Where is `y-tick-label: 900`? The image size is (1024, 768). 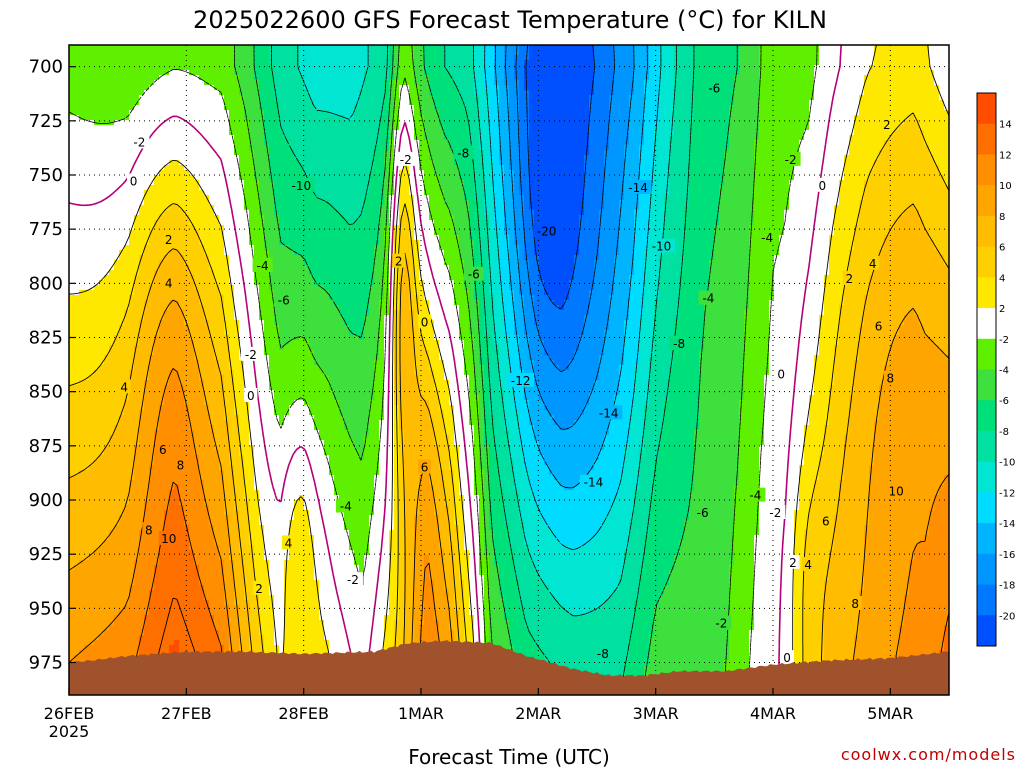 y-tick-label: 900 is located at coordinates (46, 500).